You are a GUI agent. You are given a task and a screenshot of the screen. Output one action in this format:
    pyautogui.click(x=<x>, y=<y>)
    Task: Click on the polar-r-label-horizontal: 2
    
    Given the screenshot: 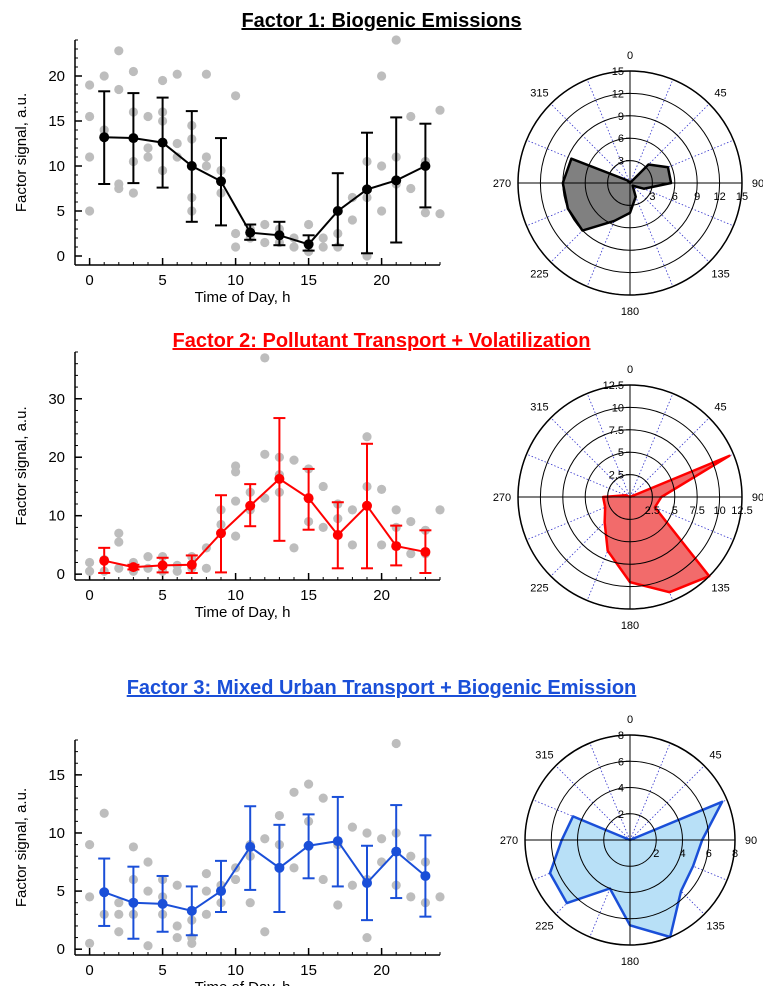 What is the action you would take?
    pyautogui.click(x=656, y=854)
    